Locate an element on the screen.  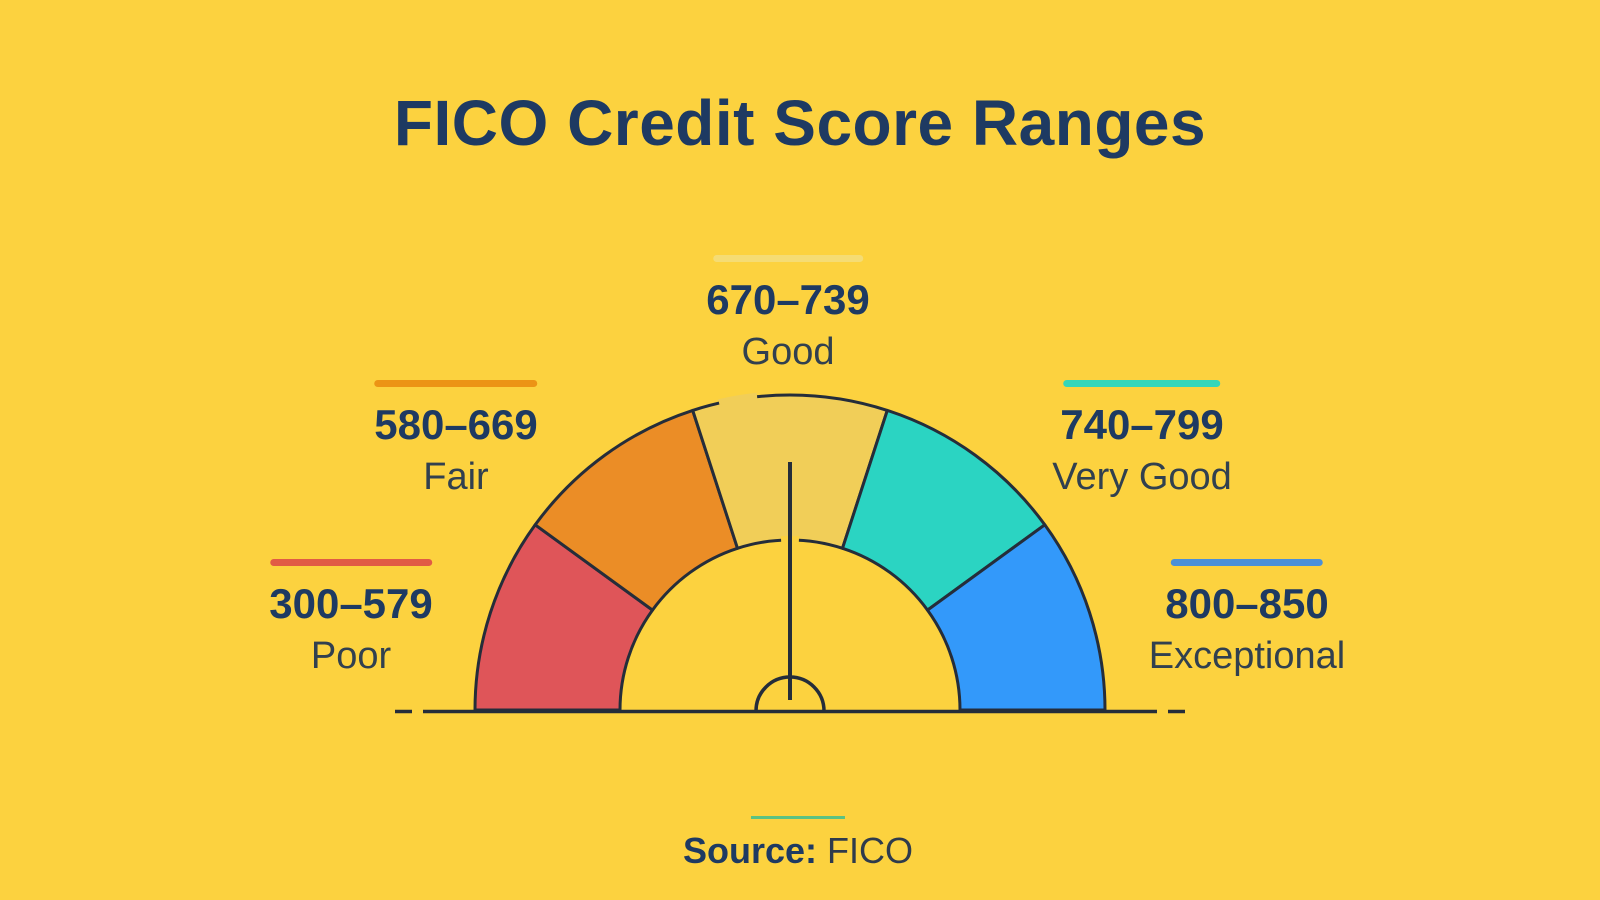
outer-arc-gap is located at coordinates (738, 400).